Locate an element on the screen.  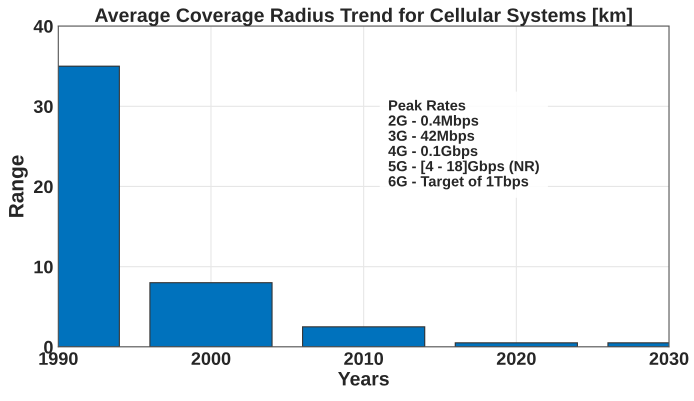
chart-title: Average Coverage Radius Trend for Cellular Systems [km] is located at coordinates (363, 17).